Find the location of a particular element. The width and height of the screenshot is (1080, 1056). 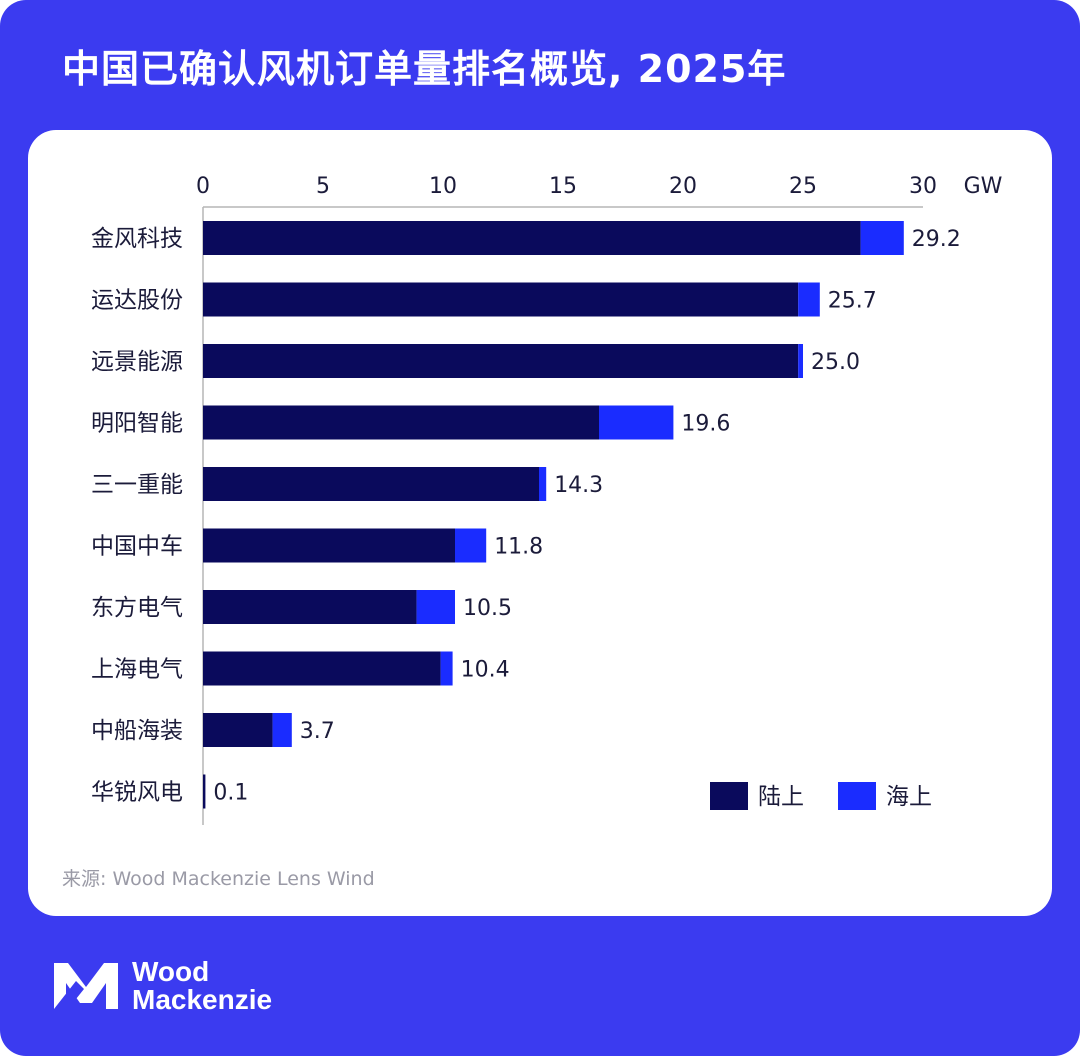

data-label: 14.3 is located at coordinates (578, 485).